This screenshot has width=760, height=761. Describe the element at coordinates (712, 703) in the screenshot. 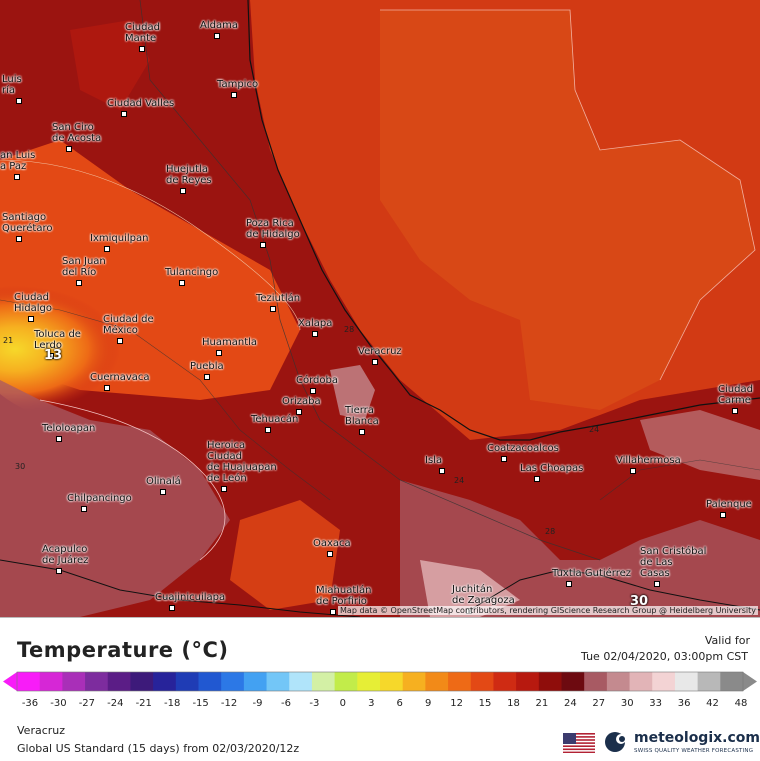

I see `colorbar-tick-label: 42` at that location.